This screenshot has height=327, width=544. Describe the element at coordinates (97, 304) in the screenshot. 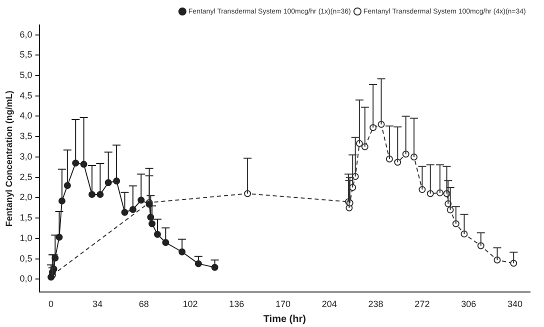

I see `x-tick-label: 34` at that location.